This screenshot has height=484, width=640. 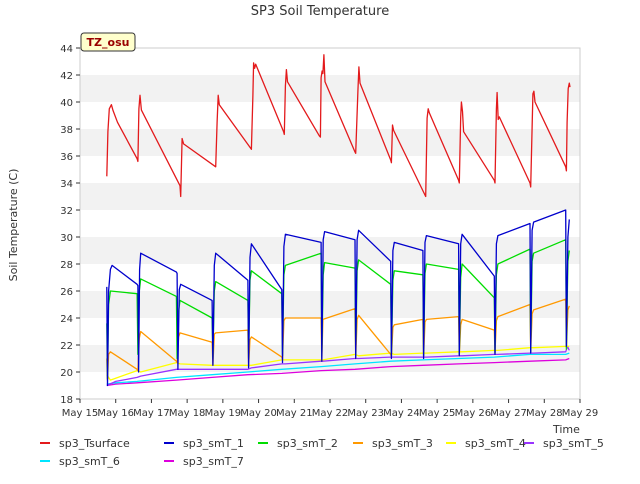 I want to click on y-tick-label: 24, so click(x=66, y=319).